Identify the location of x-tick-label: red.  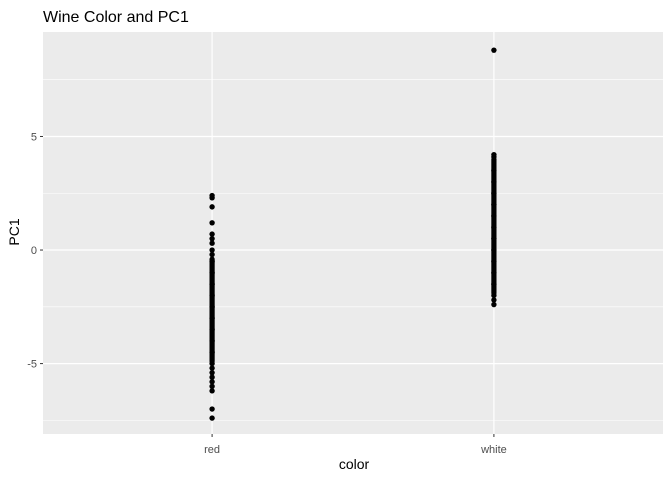
(212, 450).